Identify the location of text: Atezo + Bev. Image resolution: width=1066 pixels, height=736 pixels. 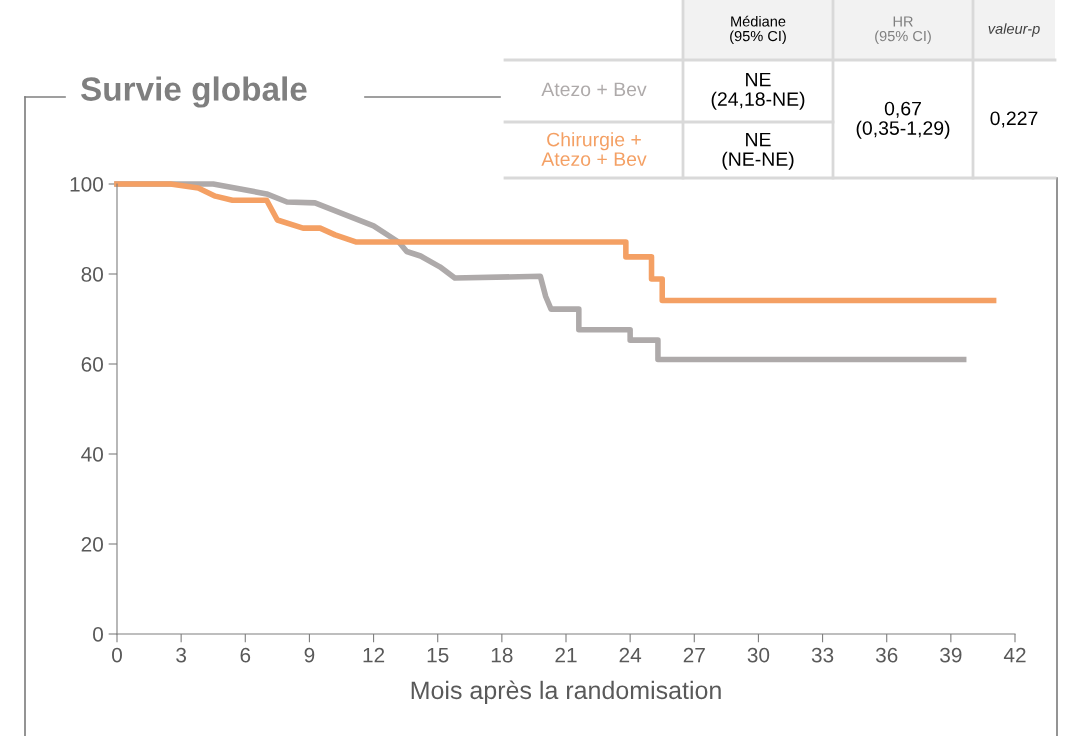
(594, 89).